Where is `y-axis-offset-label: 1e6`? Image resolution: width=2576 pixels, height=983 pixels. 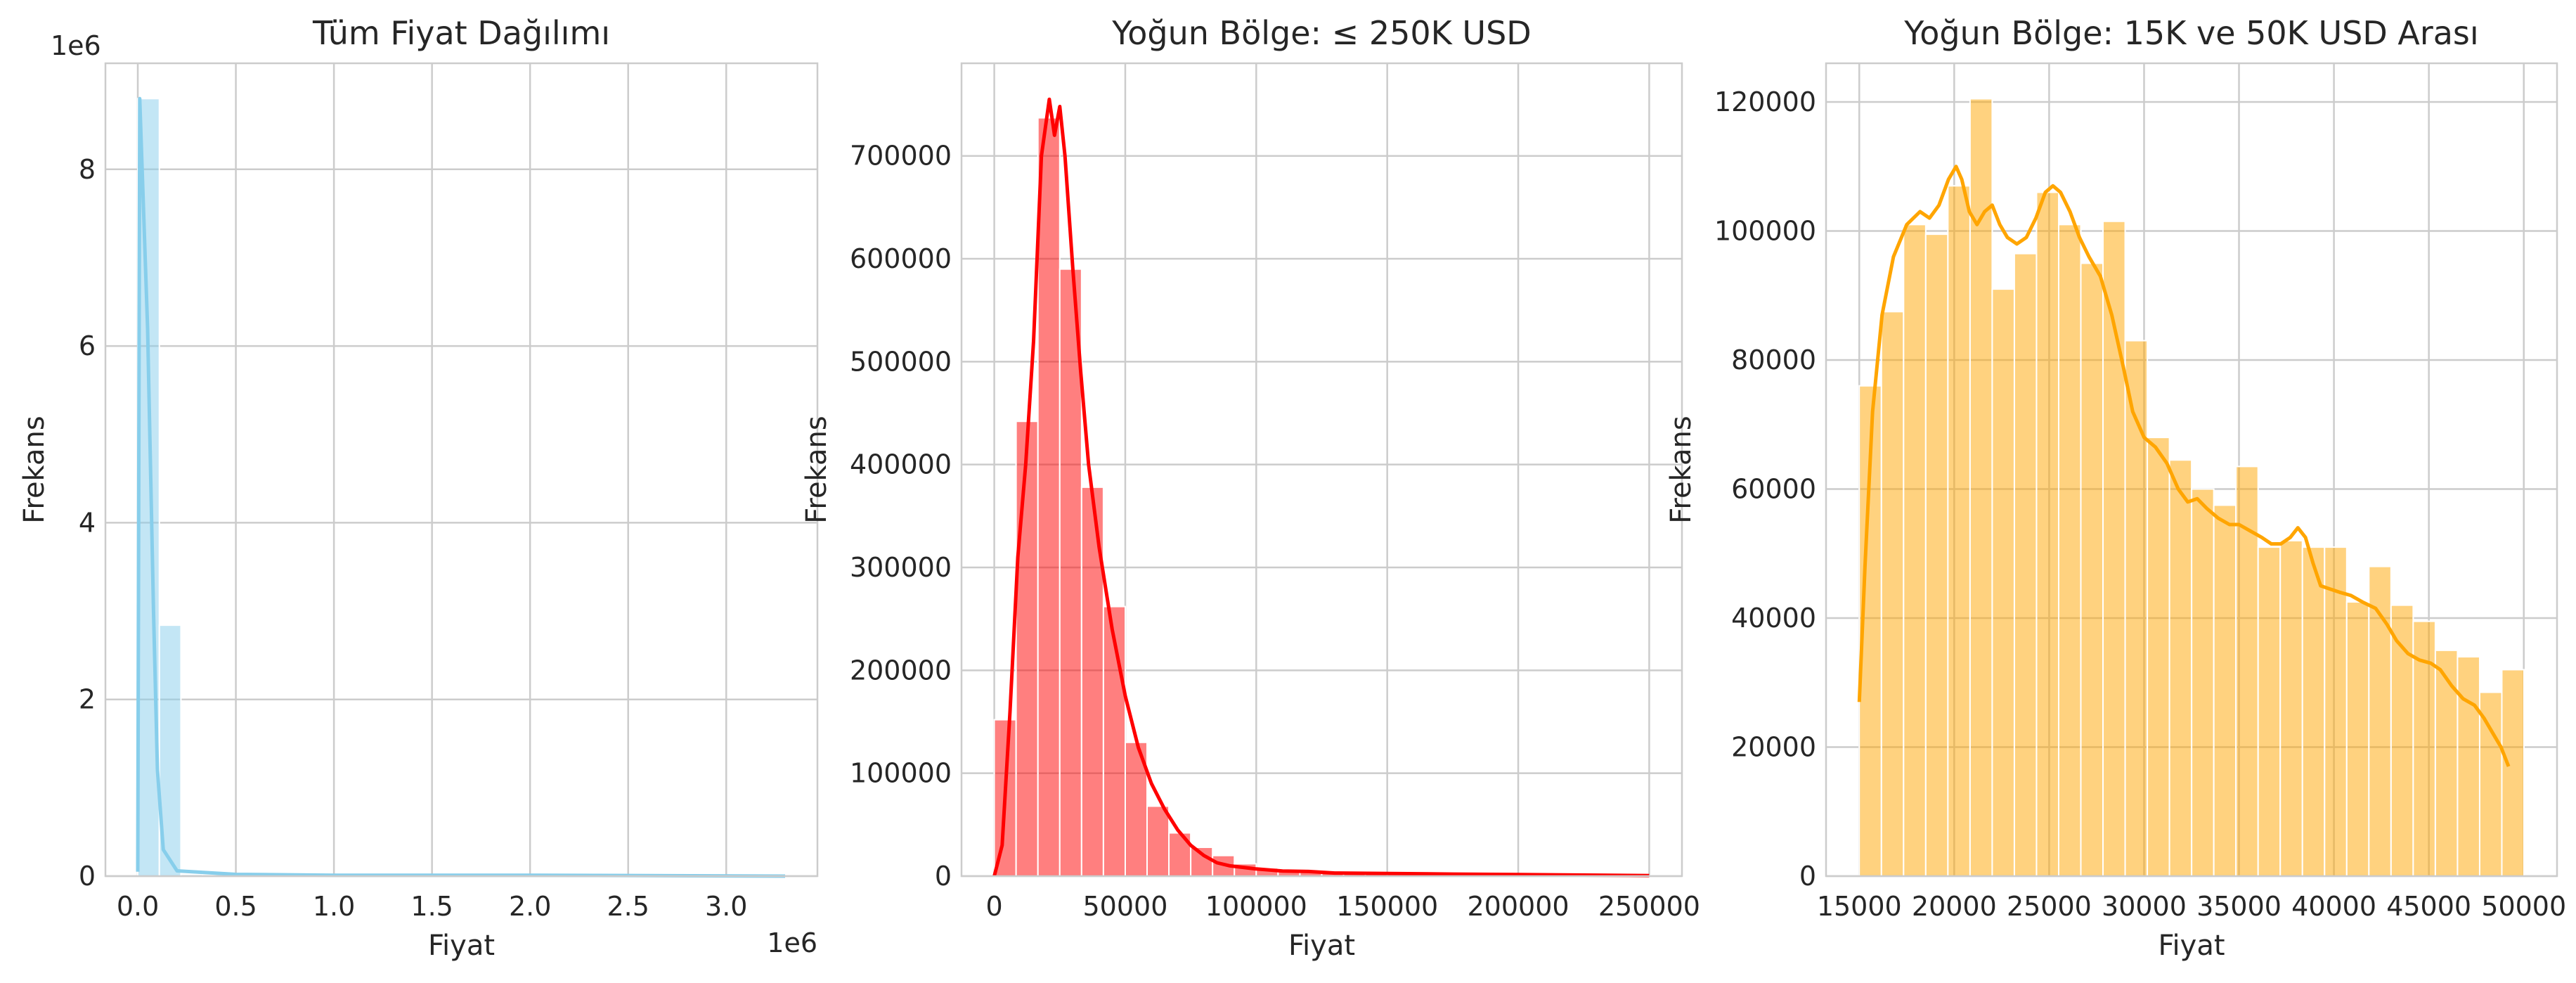
y-axis-offset-label: 1e6 is located at coordinates (76, 45).